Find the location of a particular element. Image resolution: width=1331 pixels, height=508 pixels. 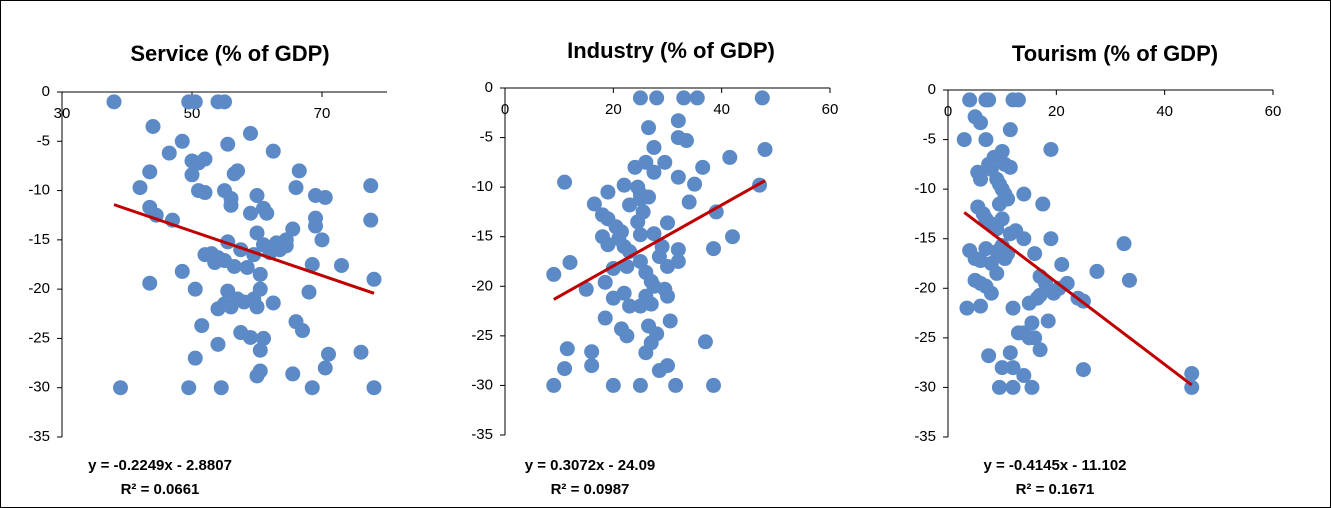

y-tick-label: -30 is located at coordinates (925, 386).